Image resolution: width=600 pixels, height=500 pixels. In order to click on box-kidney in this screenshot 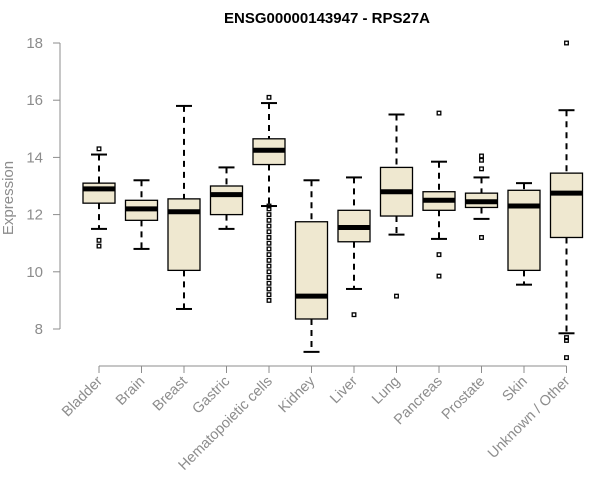, I will do `click(311, 266)`.